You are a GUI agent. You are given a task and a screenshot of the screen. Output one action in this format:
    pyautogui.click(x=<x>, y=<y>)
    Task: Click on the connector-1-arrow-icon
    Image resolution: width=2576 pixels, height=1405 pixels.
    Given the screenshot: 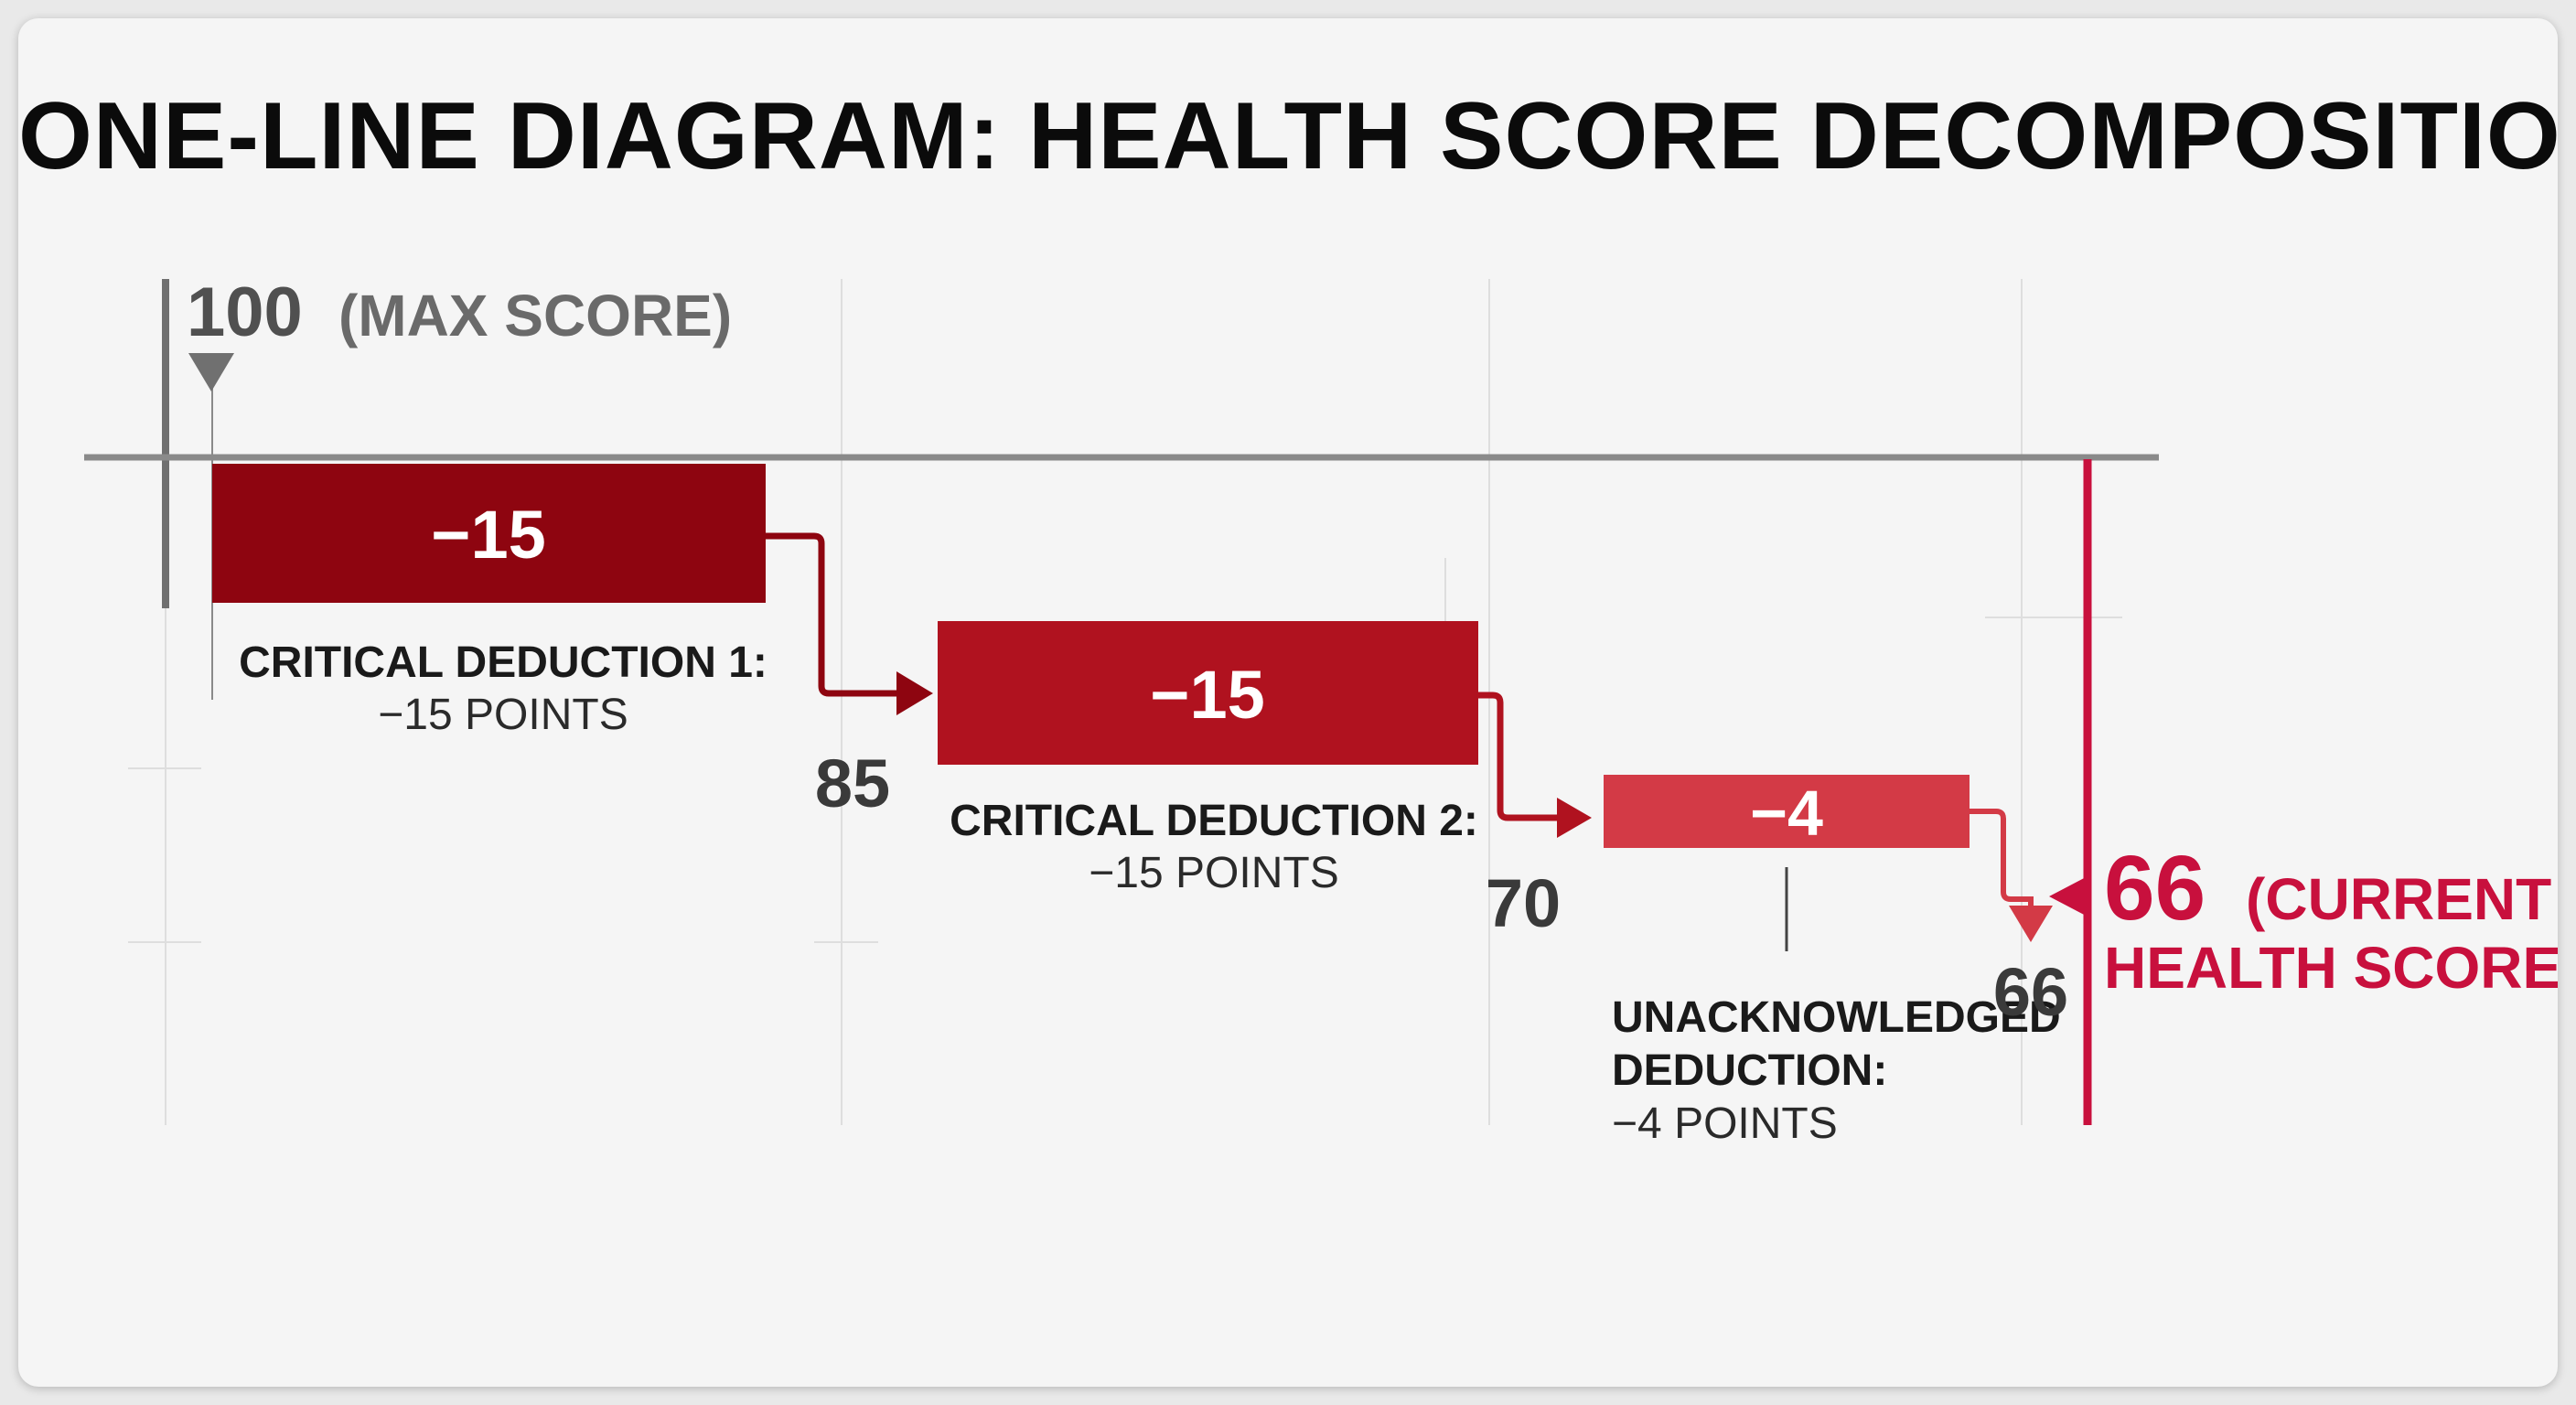 What is the action you would take?
    pyautogui.click(x=914, y=693)
    